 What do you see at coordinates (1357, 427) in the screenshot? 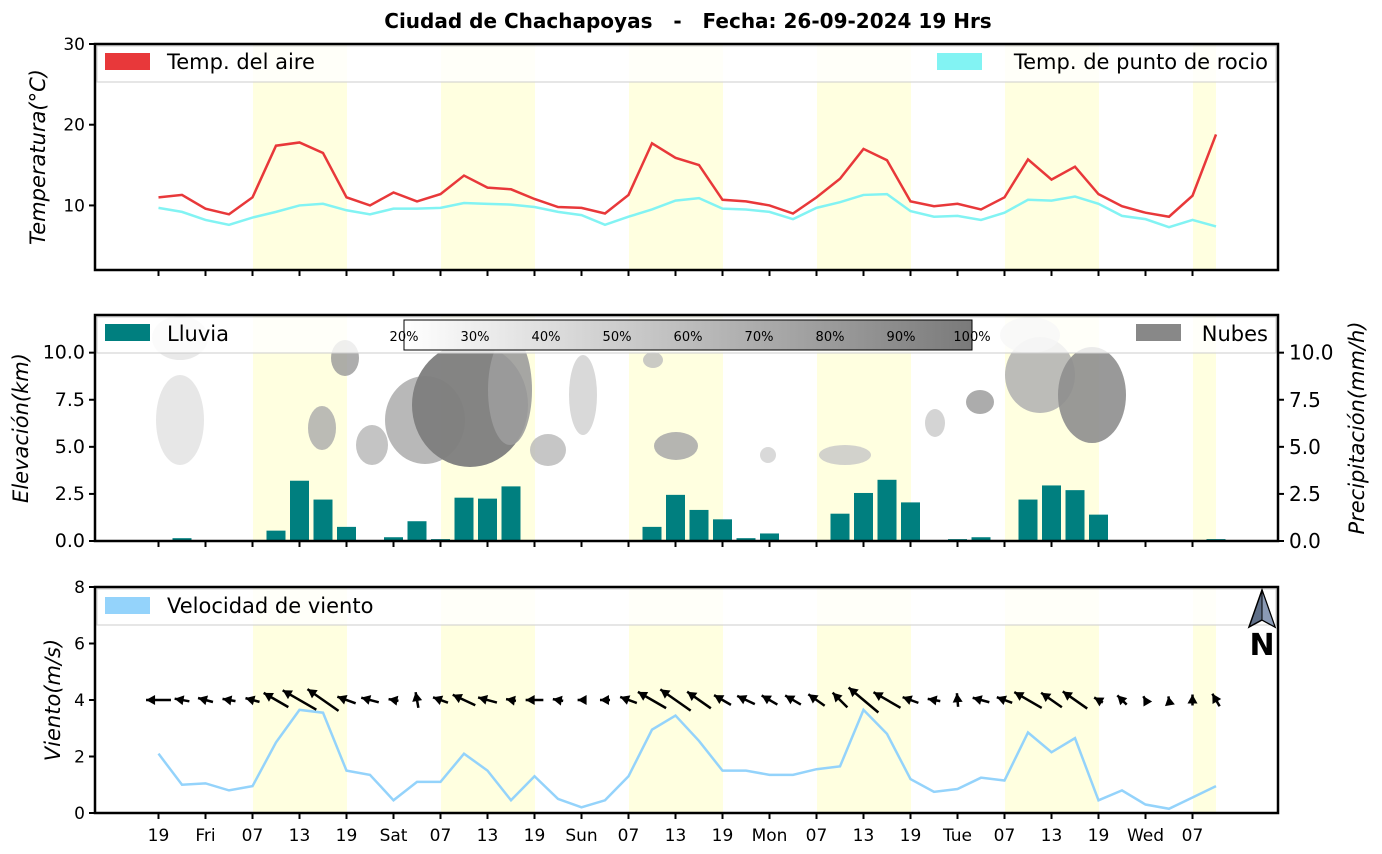
I see `precipitation-y-label: Precipitación(mm/h)` at bounding box center [1357, 427].